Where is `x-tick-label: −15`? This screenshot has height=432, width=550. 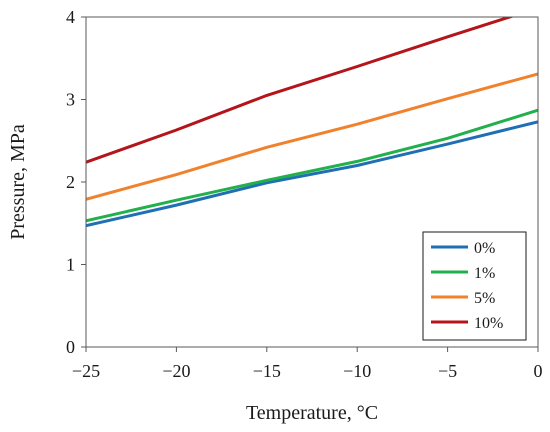
x-tick-label: −15 is located at coordinates (267, 371).